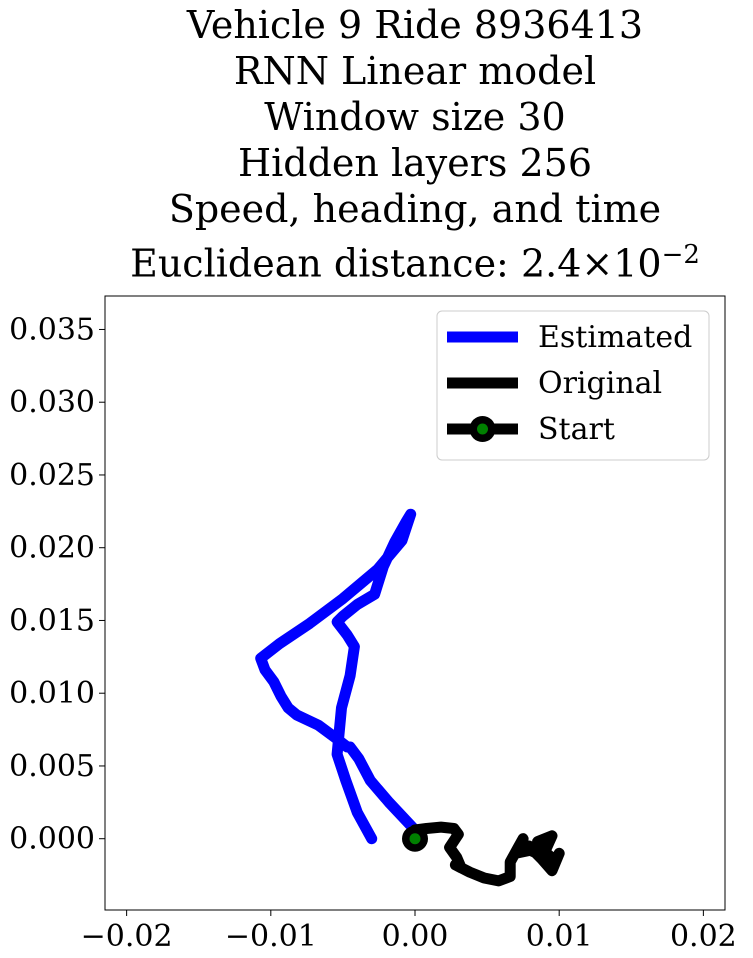 This screenshot has height=958, width=753. What do you see at coordinates (415, 25) in the screenshot?
I see `title-line-1: Vehicle 9 Ride 8936413` at bounding box center [415, 25].